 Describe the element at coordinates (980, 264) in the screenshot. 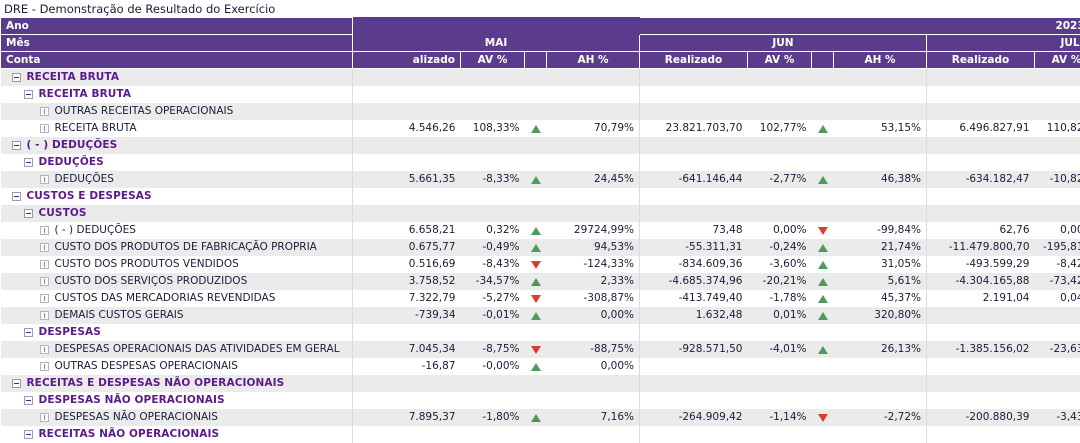

I see `cell-jul-realizado: -493.599,29` at that location.